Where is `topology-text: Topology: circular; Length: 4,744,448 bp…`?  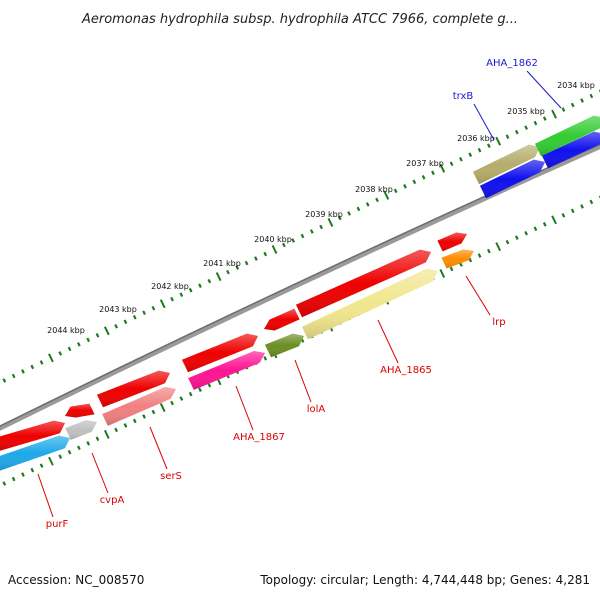
topology-text: Topology: circular; Length: 4,744,448 bp… is located at coordinates (425, 580).